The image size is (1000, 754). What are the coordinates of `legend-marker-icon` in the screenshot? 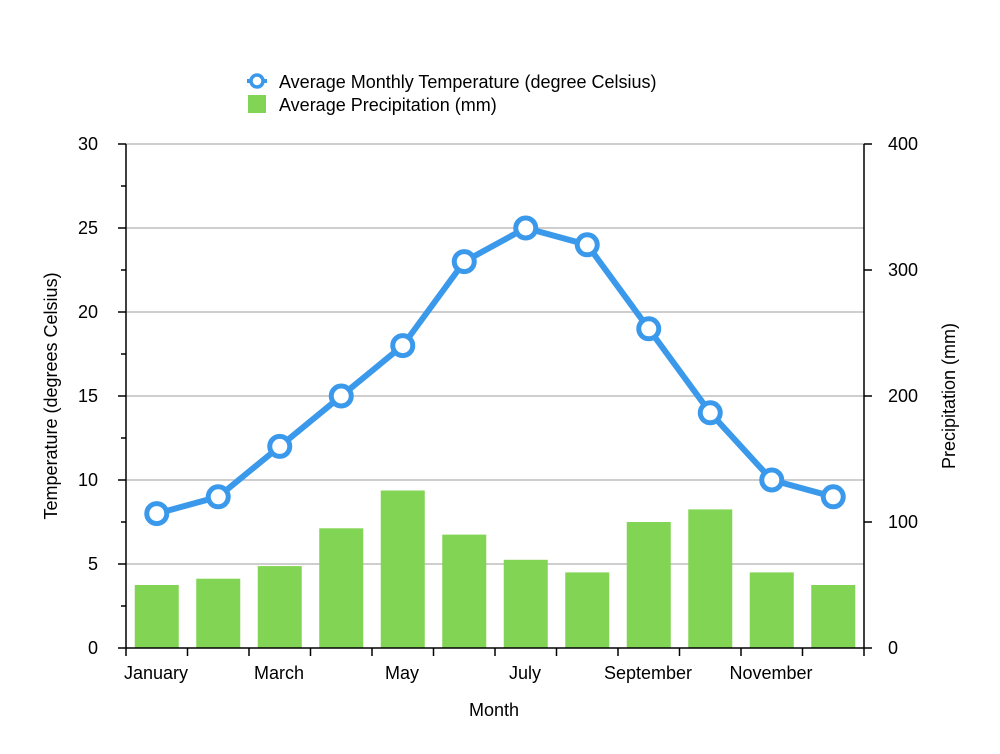 It's located at (257, 81).